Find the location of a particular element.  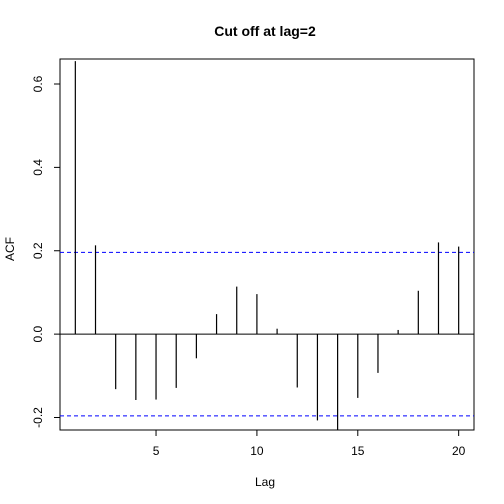

y-tick-label: 0.4 is located at coordinates (38, 167).